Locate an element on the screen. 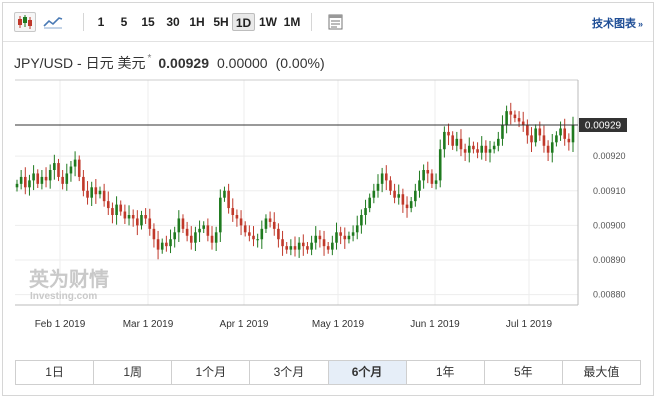  y-tick-label: 0.00900 is located at coordinates (609, 225).